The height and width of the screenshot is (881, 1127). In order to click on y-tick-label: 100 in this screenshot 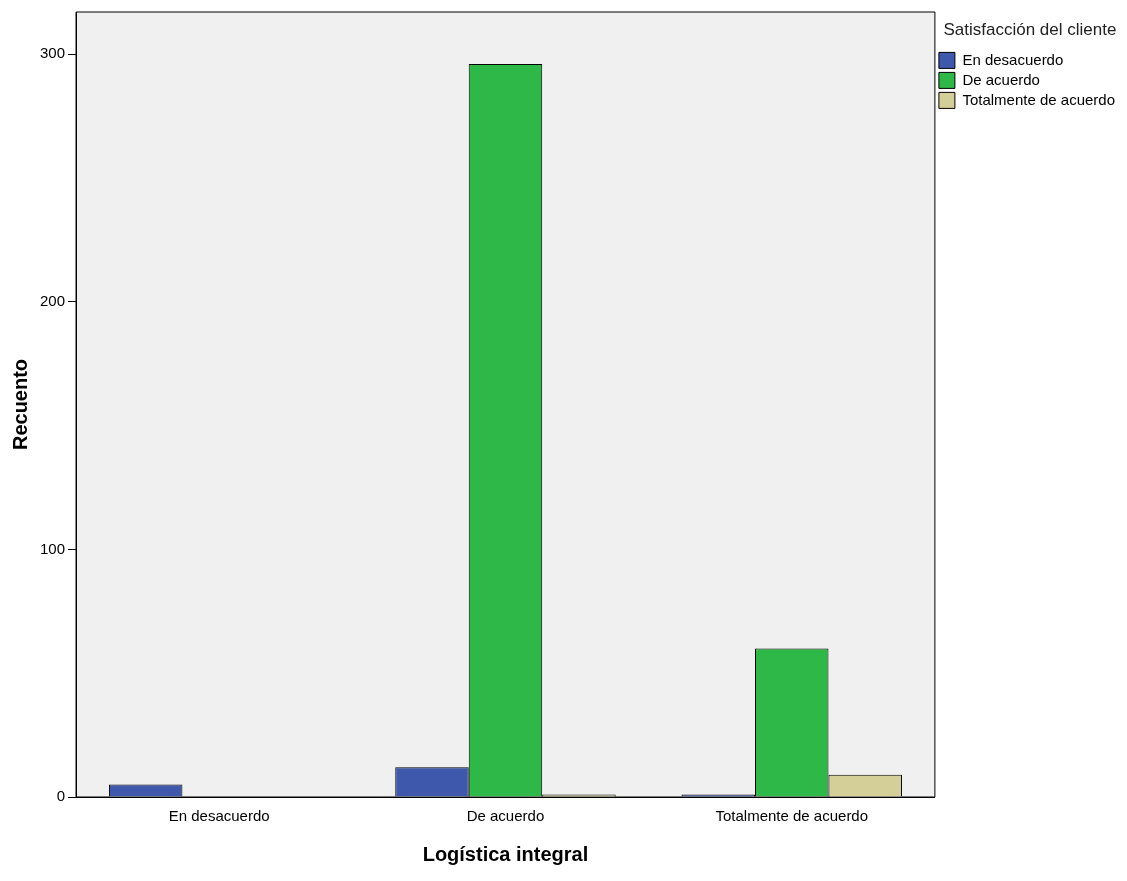, I will do `click(53, 548)`.